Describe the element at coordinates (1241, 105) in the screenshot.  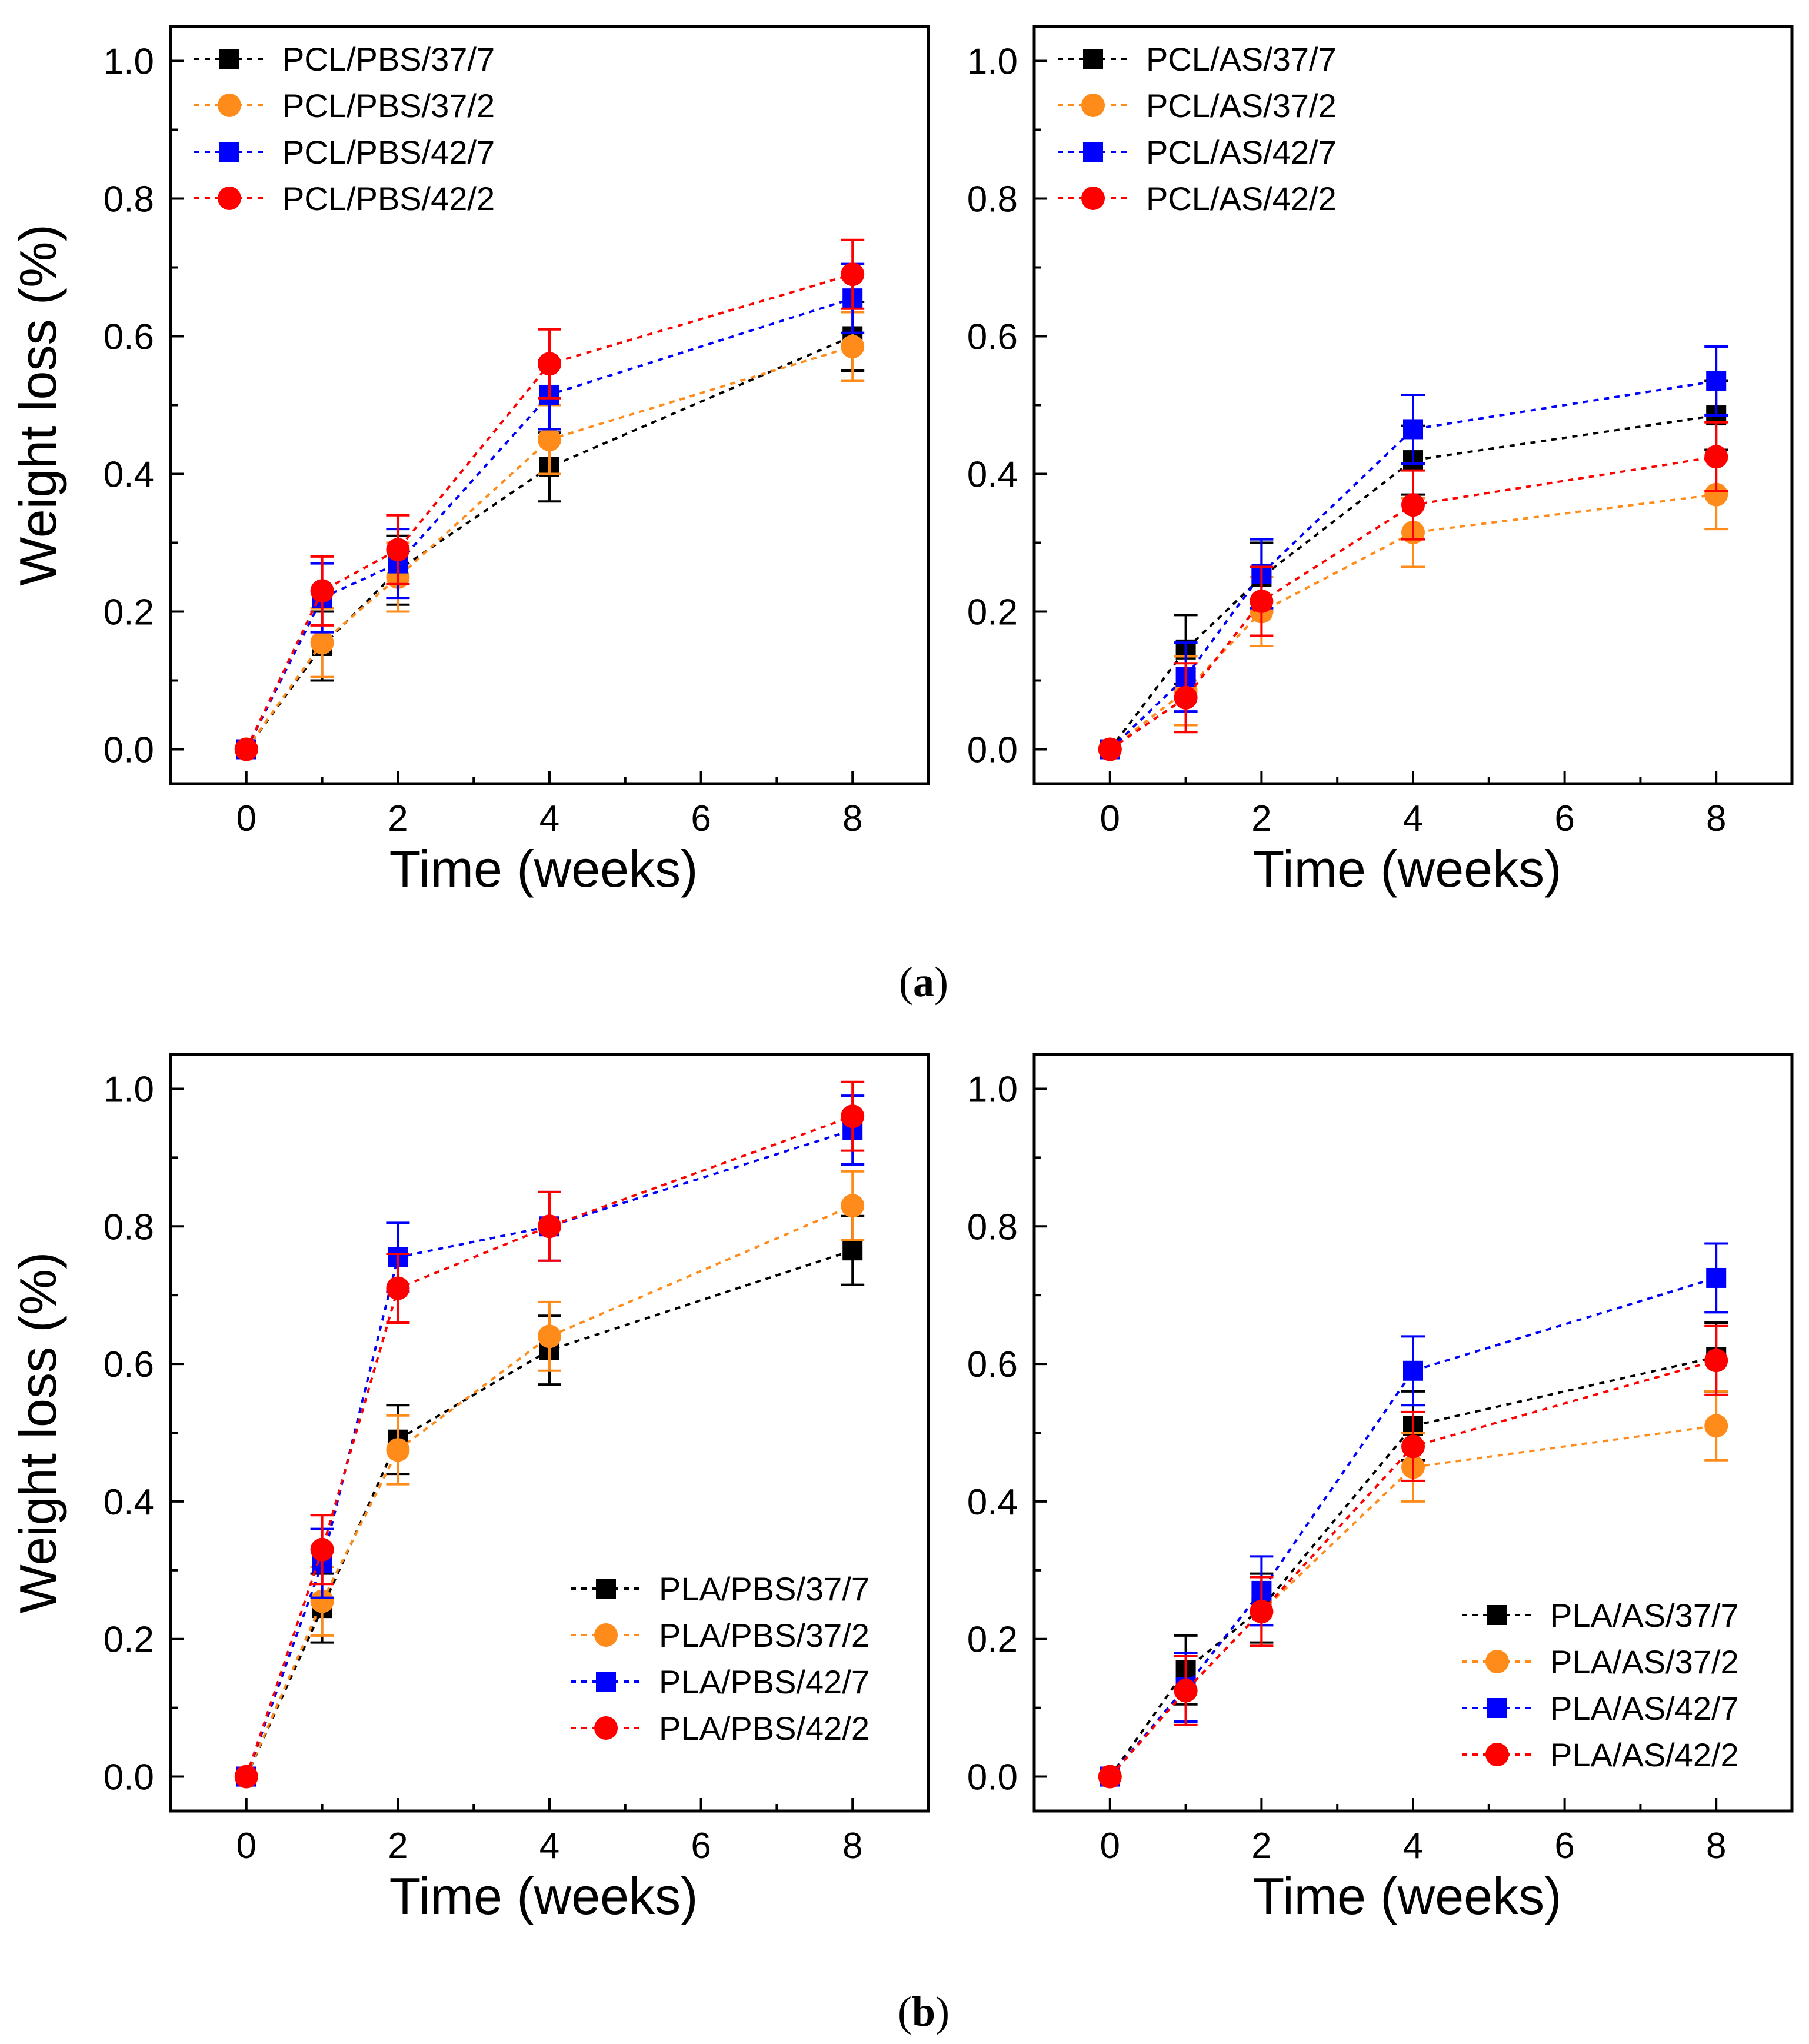
I see `legend-label: PCL/AS/37/2` at that location.